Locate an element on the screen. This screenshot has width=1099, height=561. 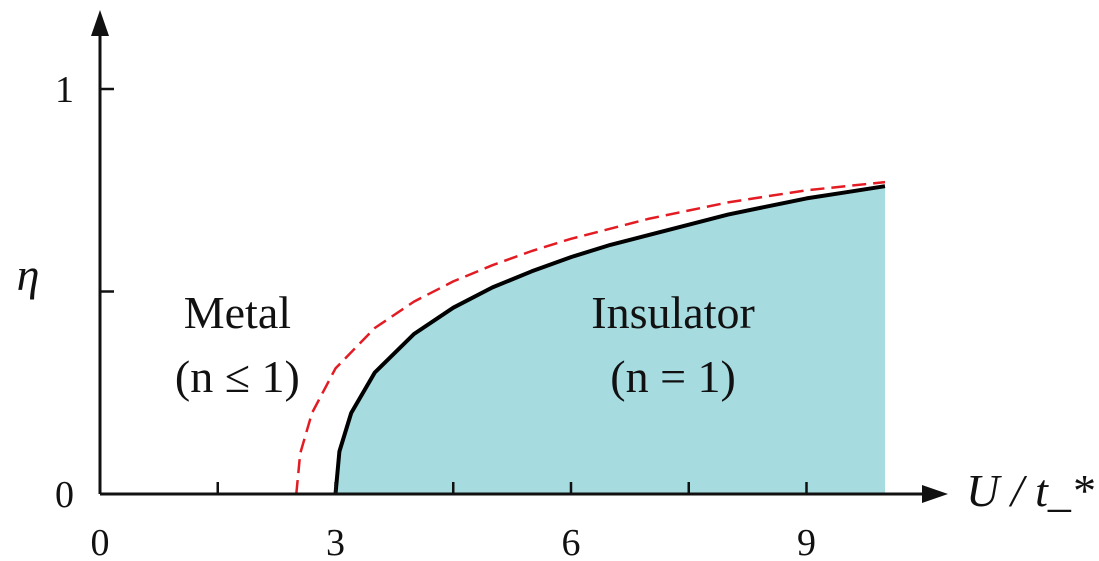
metal-label-line: (n ≤ 1) is located at coordinates (237, 376).